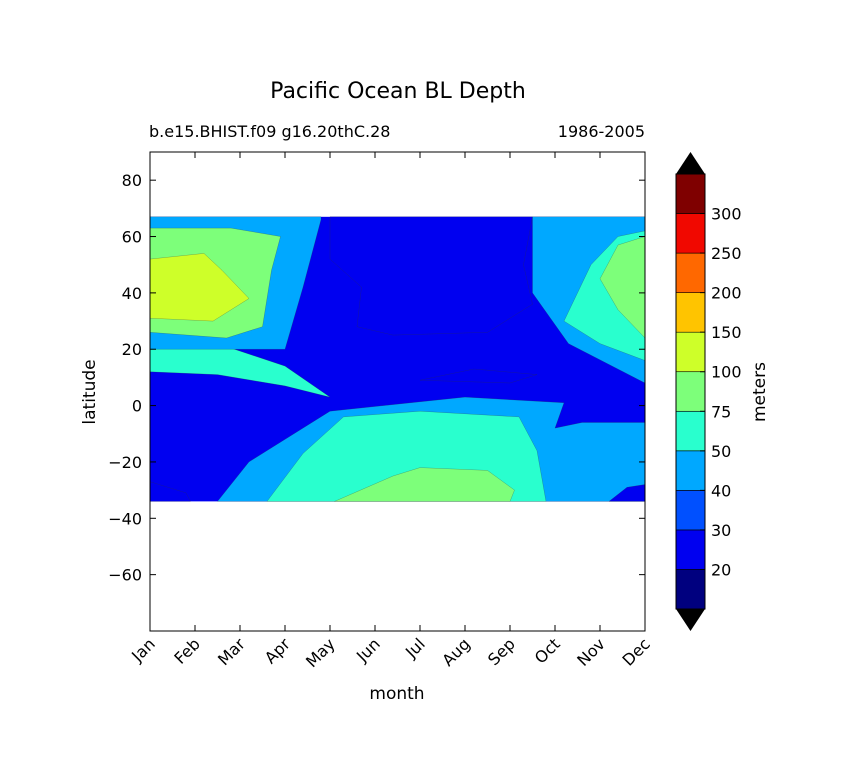 The image size is (850, 783). I want to click on colorbar-tick-label: 100, so click(726, 372).